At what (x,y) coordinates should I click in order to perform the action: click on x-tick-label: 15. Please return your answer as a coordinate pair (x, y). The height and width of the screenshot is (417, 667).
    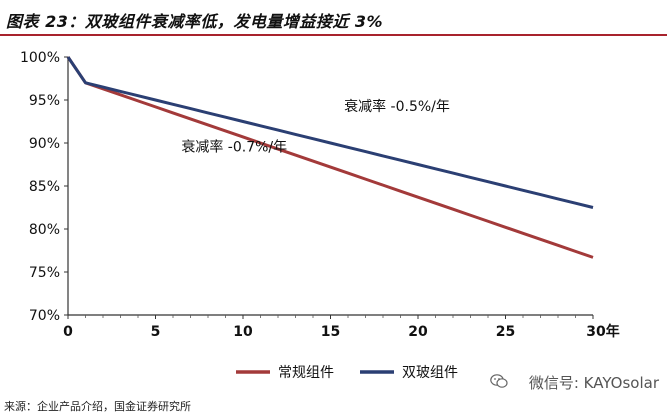
    Looking at the image, I should click on (330, 332).